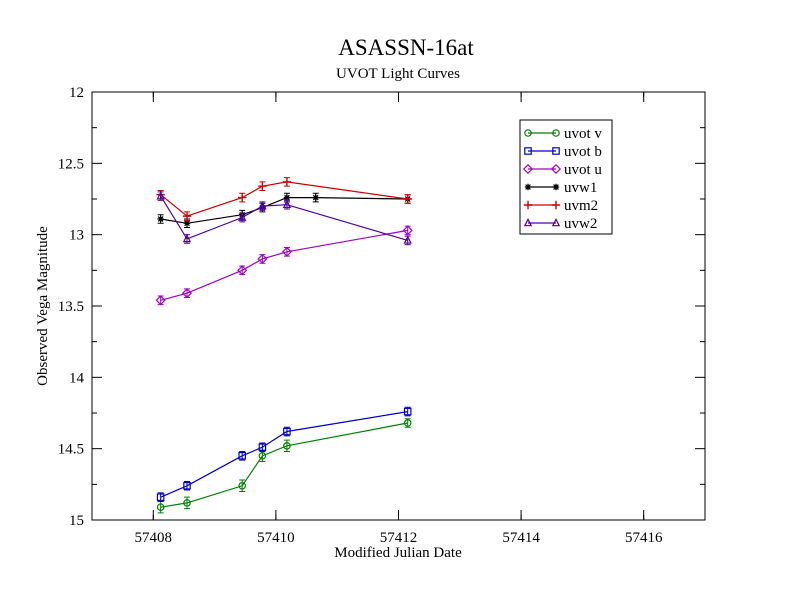 This screenshot has width=792, height=612. I want to click on legend-item: uvot u, so click(562, 170).